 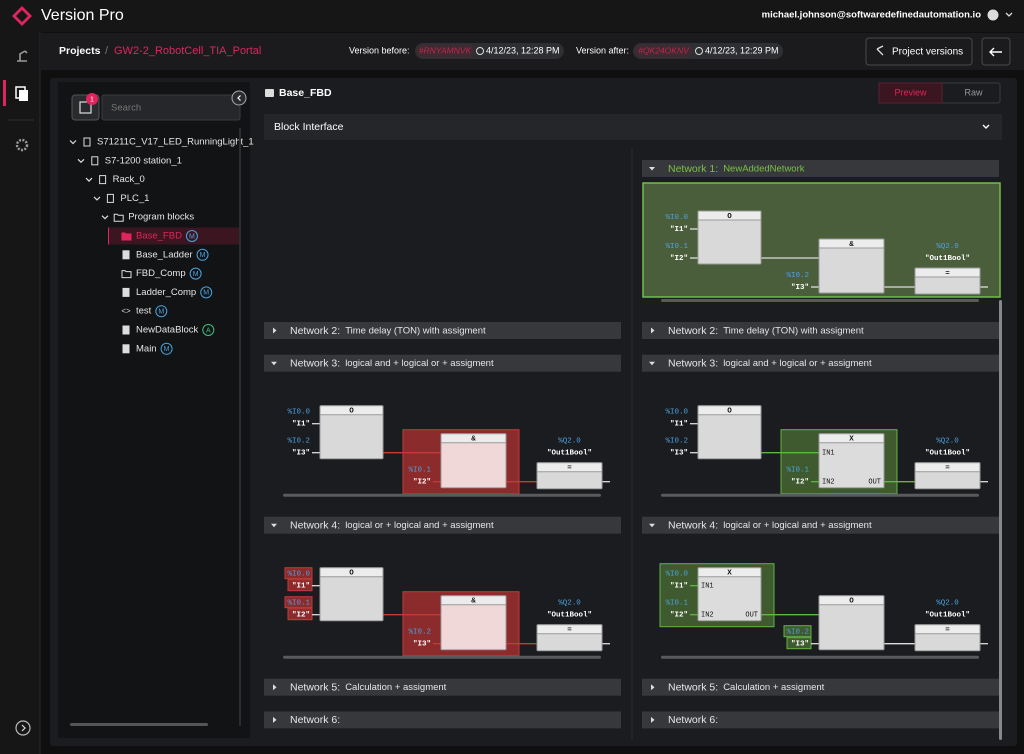 What do you see at coordinates (298, 604) in the screenshot?
I see `operand-address: %I0.1` at bounding box center [298, 604].